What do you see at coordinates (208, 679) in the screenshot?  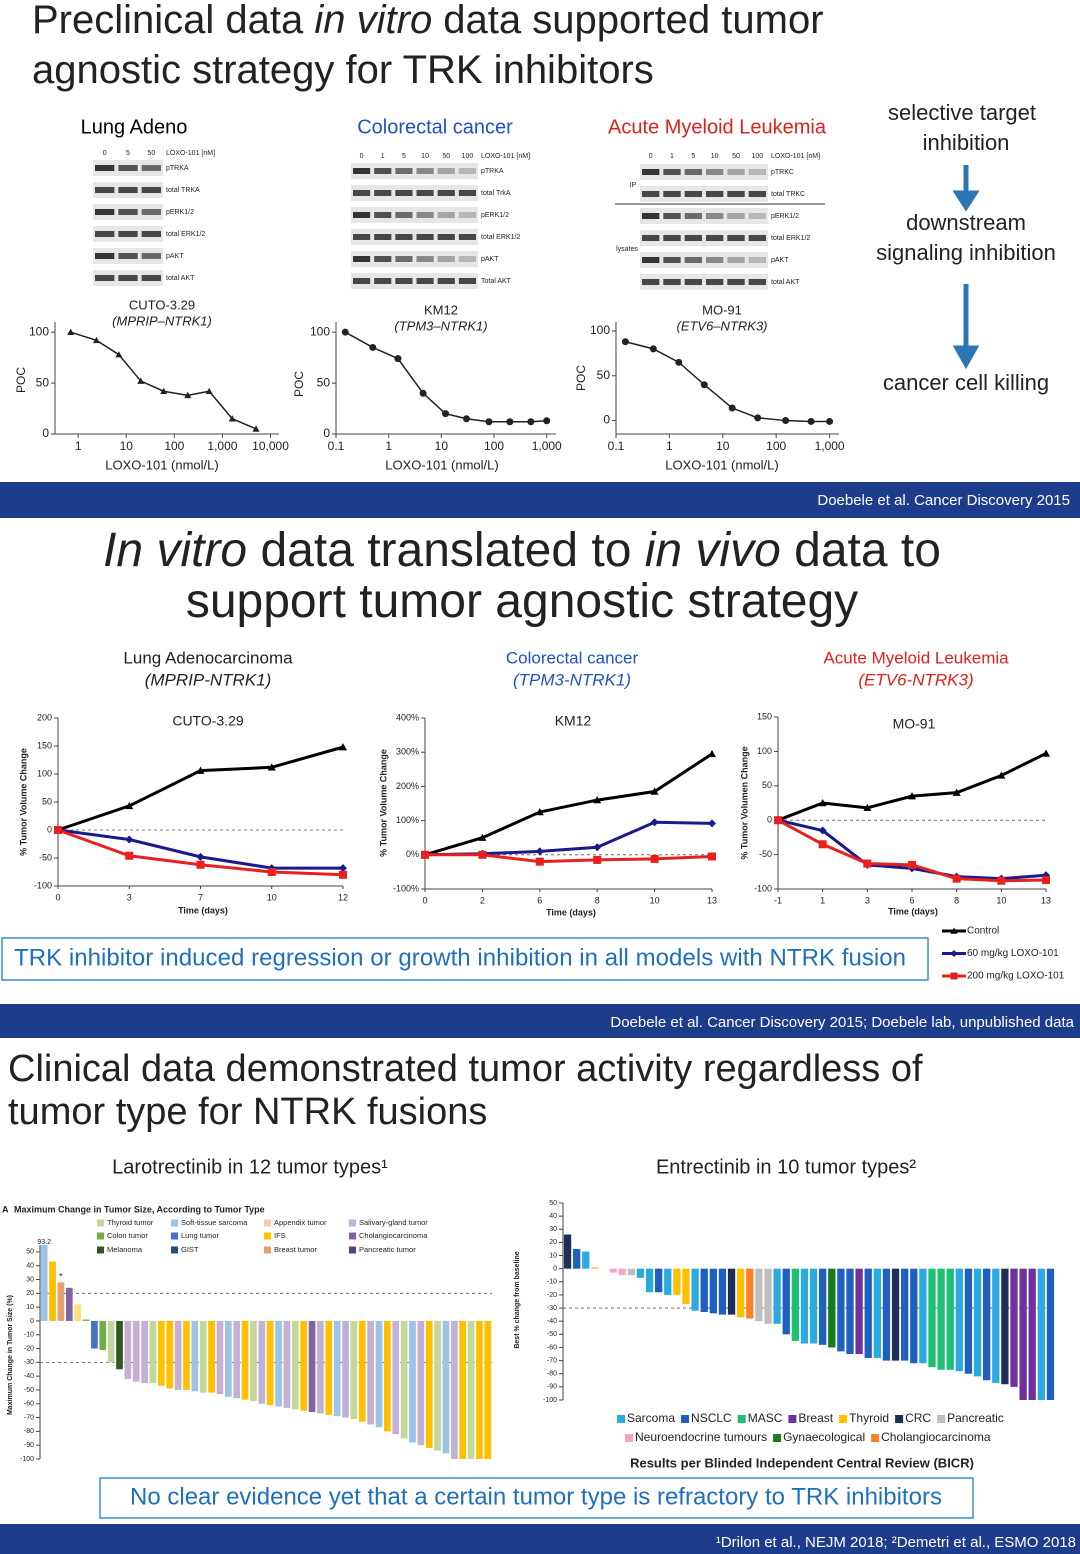 I see `model-fusion: (MPRIP-NTRK1)` at bounding box center [208, 679].